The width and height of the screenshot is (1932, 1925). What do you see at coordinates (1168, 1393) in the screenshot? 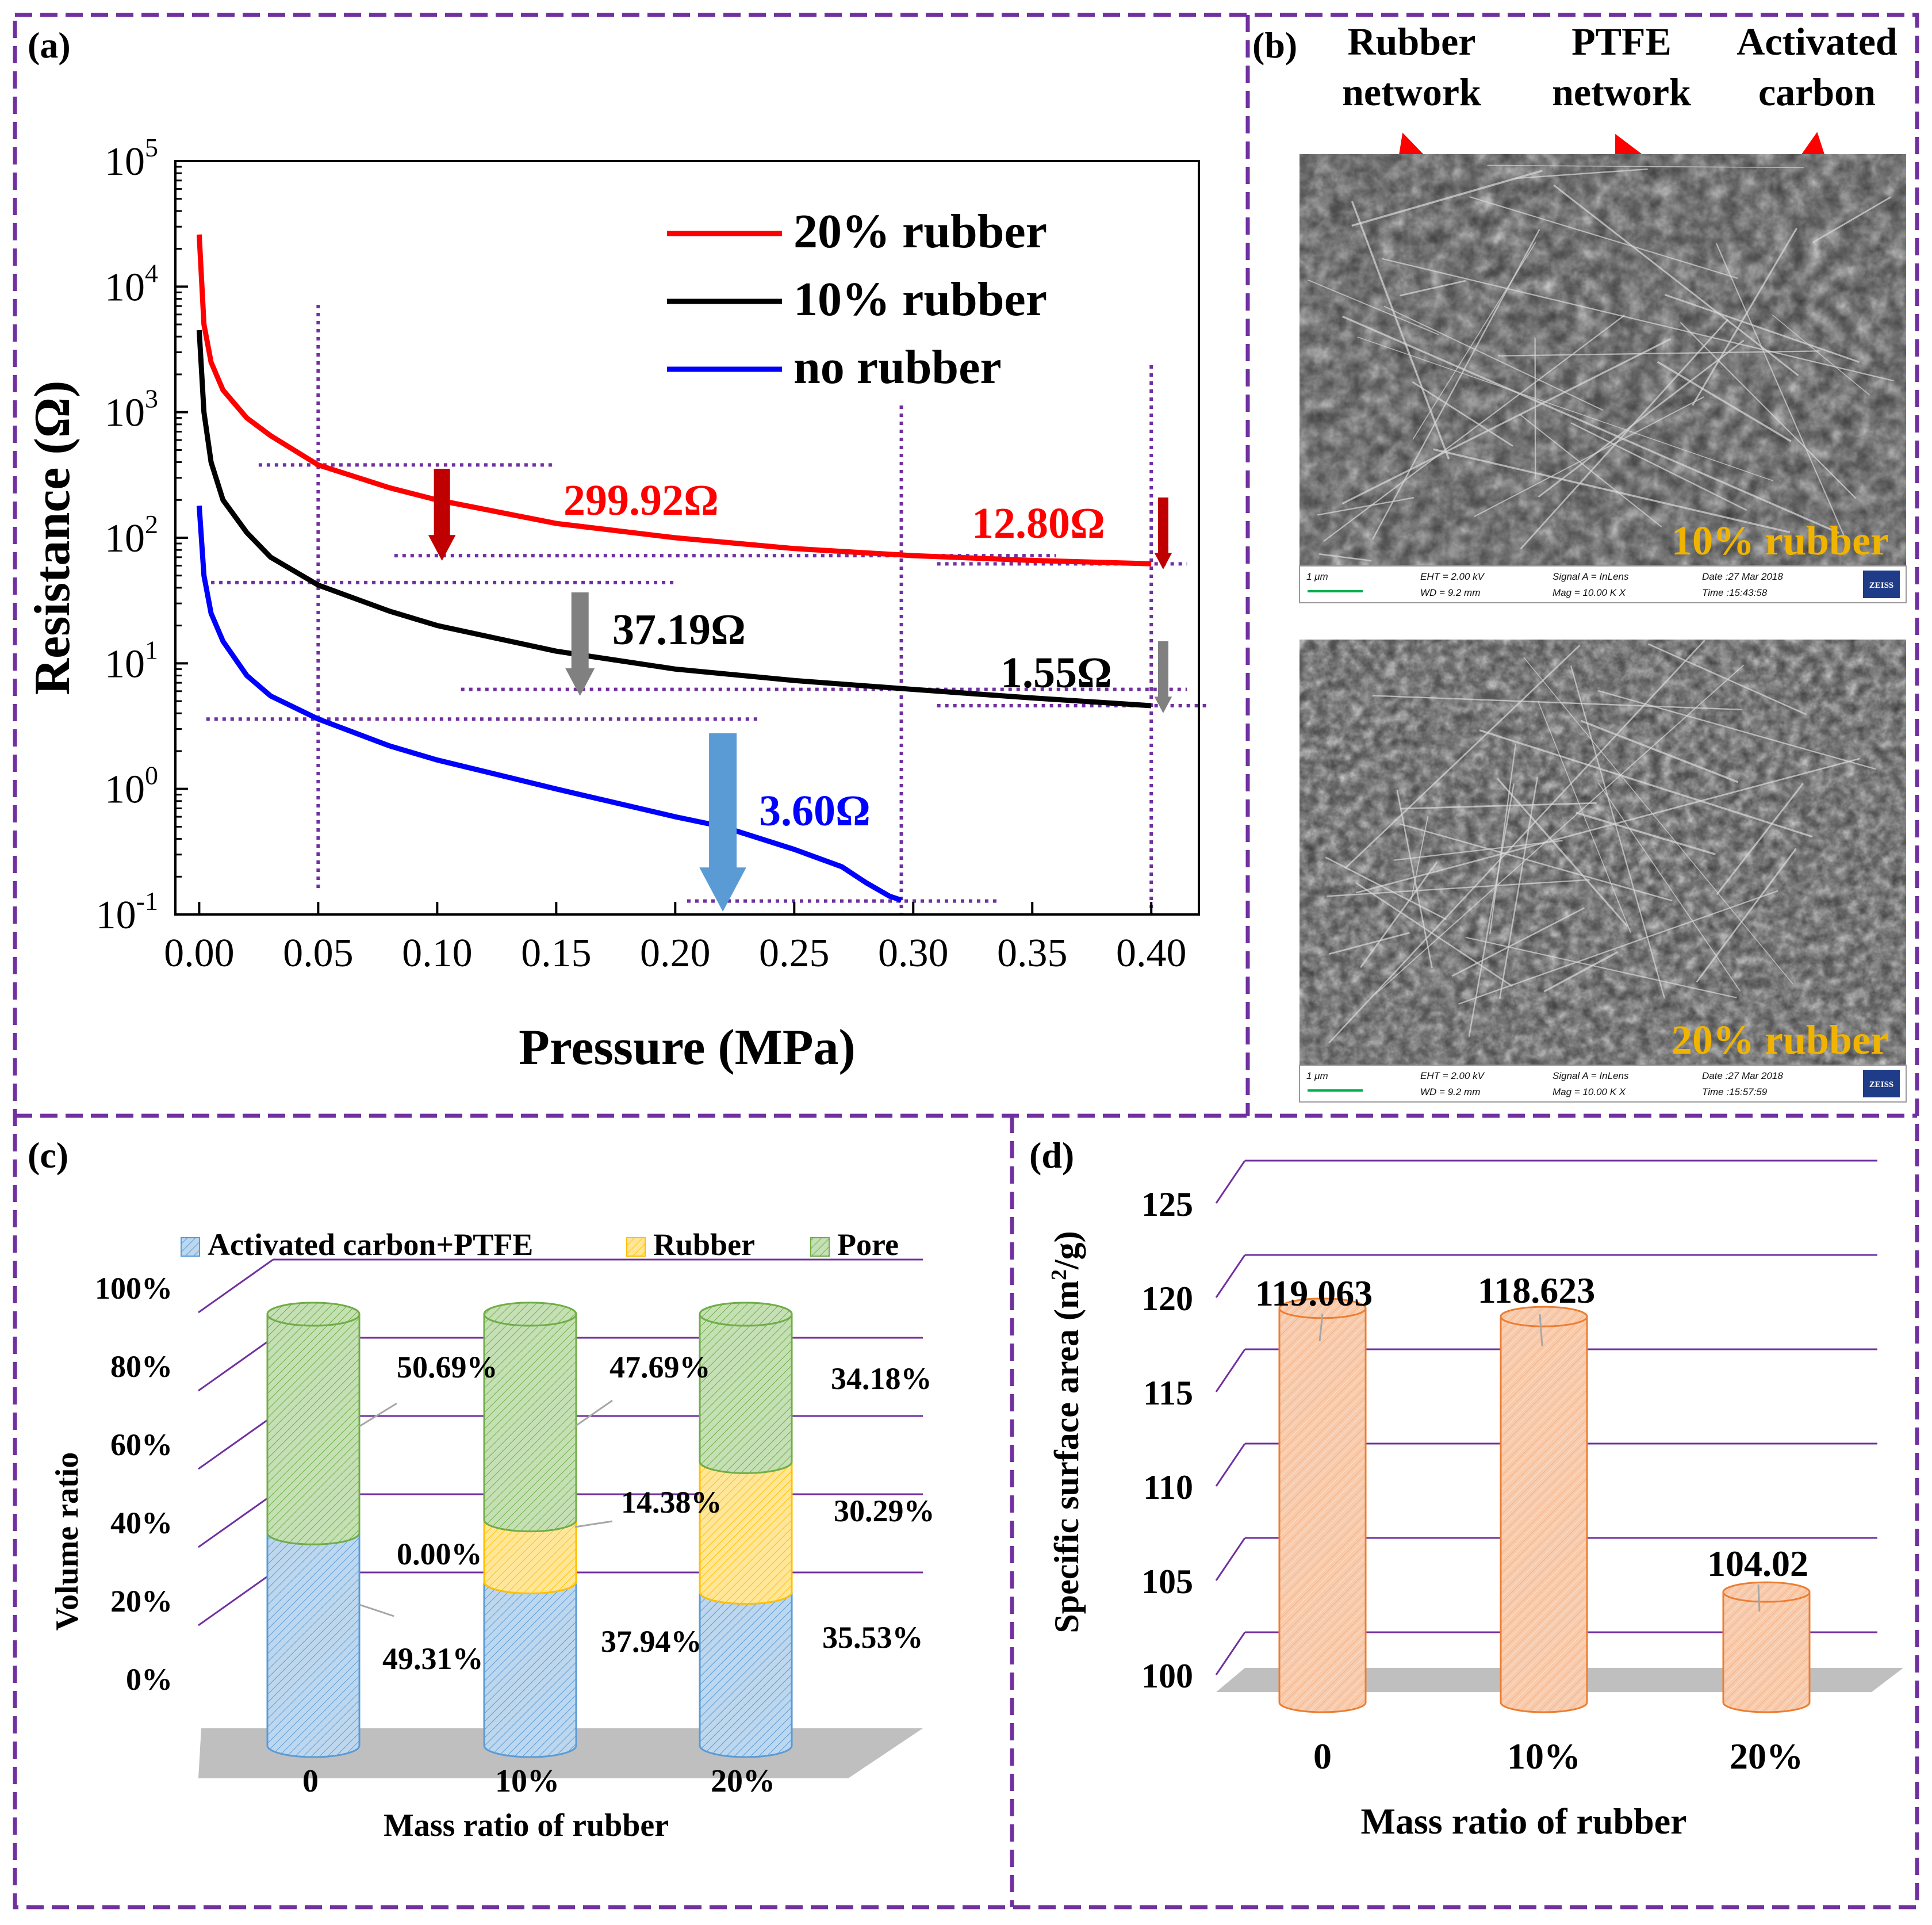
I see `y-tick-label: 115` at bounding box center [1168, 1393].